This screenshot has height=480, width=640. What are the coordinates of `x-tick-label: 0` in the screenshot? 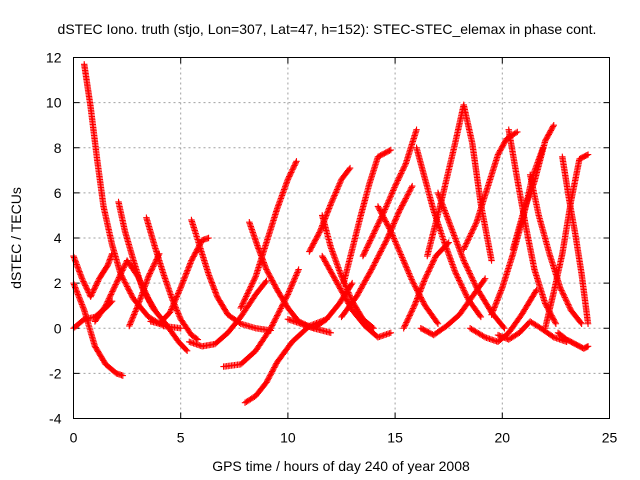 It's located at (74, 438).